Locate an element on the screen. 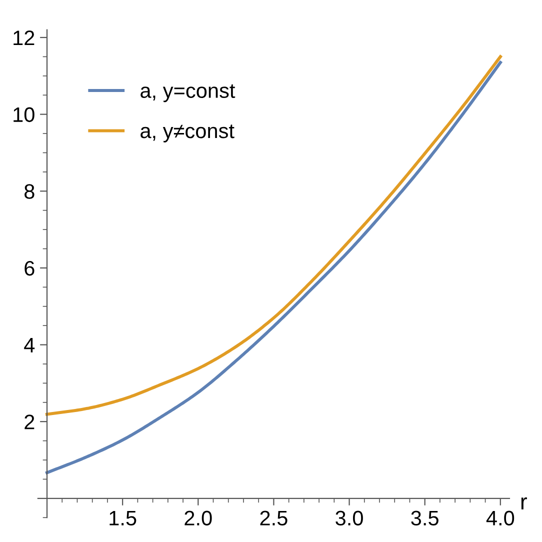  y-tick-label: 6 is located at coordinates (29, 268).